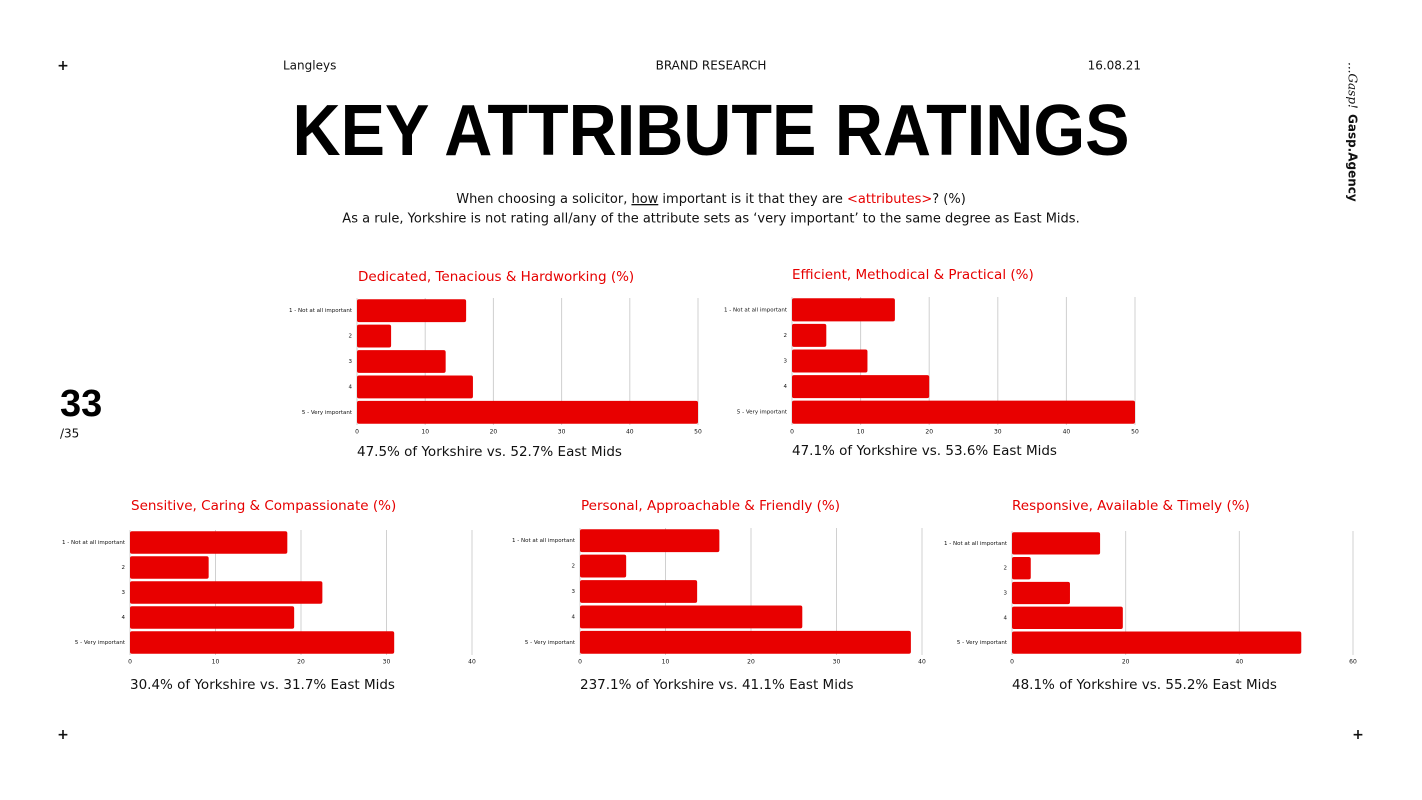 The image size is (1422, 800). Describe the element at coordinates (1353, 158) in the screenshot. I see `side-brand: Gasp.Agency` at that location.